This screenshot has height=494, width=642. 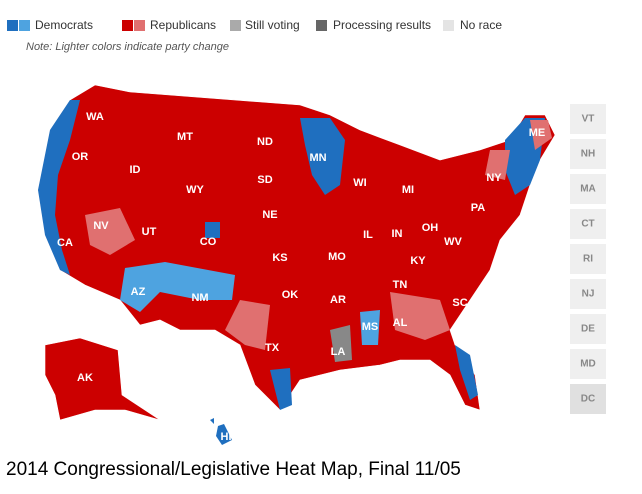 I want to click on small-state-label: DC, so click(x=588, y=399).